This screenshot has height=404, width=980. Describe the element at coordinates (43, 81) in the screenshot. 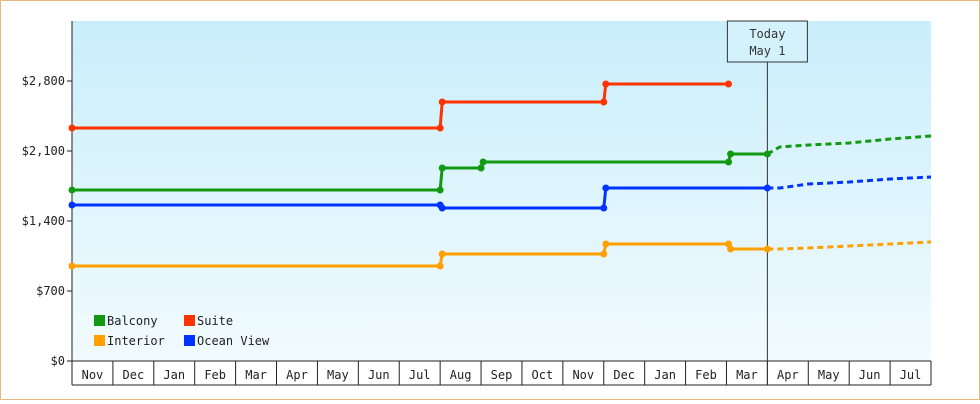

I see `y-tick-label: $2,800` at that location.